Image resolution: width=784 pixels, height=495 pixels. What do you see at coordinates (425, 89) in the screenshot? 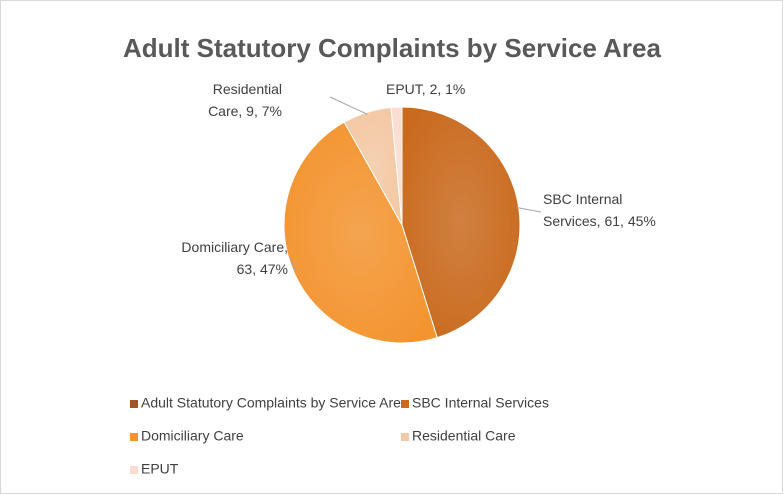
I see `data-label: EPUT, 2, 1%` at bounding box center [425, 89].